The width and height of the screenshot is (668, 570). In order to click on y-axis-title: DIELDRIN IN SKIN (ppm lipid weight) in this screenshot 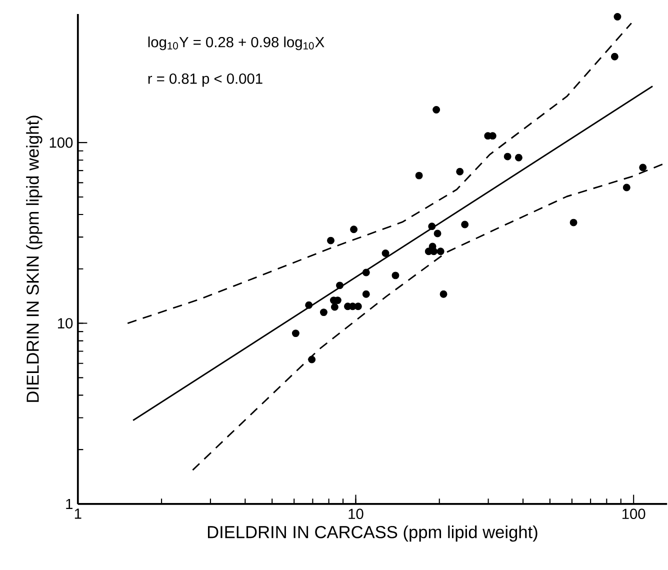, I will do `click(34, 259)`.